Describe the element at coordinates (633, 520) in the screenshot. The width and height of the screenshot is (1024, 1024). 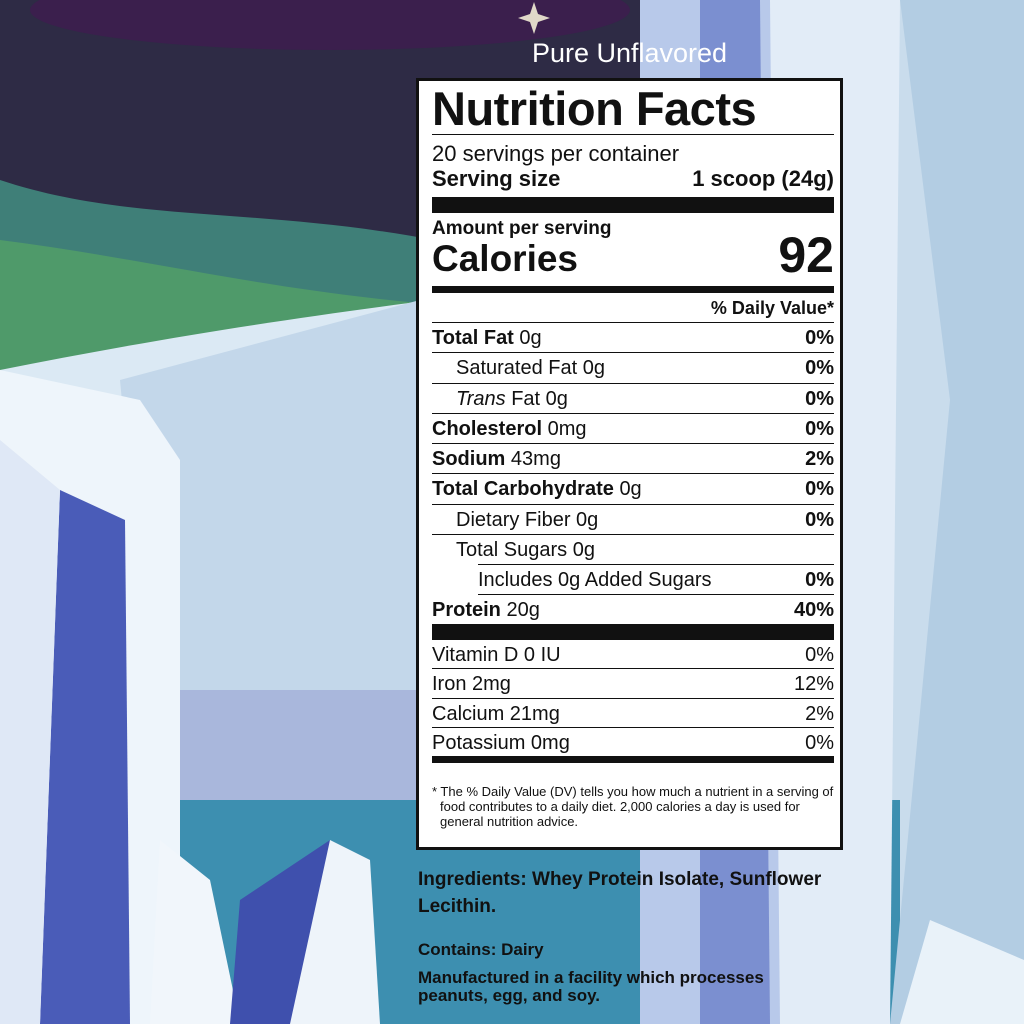
I see `nutrient-row: Dietary Fiber 0g 0%` at that location.